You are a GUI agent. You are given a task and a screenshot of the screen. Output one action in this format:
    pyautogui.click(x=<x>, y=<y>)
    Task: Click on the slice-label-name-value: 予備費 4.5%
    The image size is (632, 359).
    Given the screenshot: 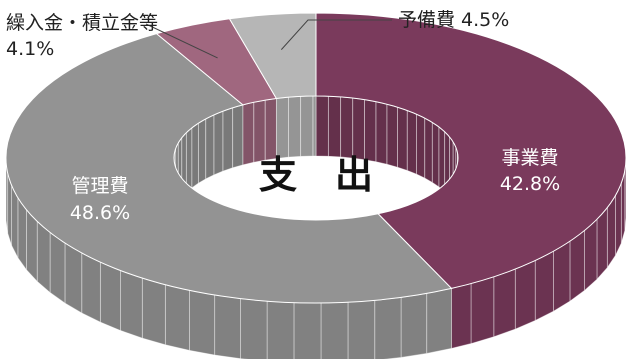 What is the action you would take?
    pyautogui.click(x=453, y=20)
    